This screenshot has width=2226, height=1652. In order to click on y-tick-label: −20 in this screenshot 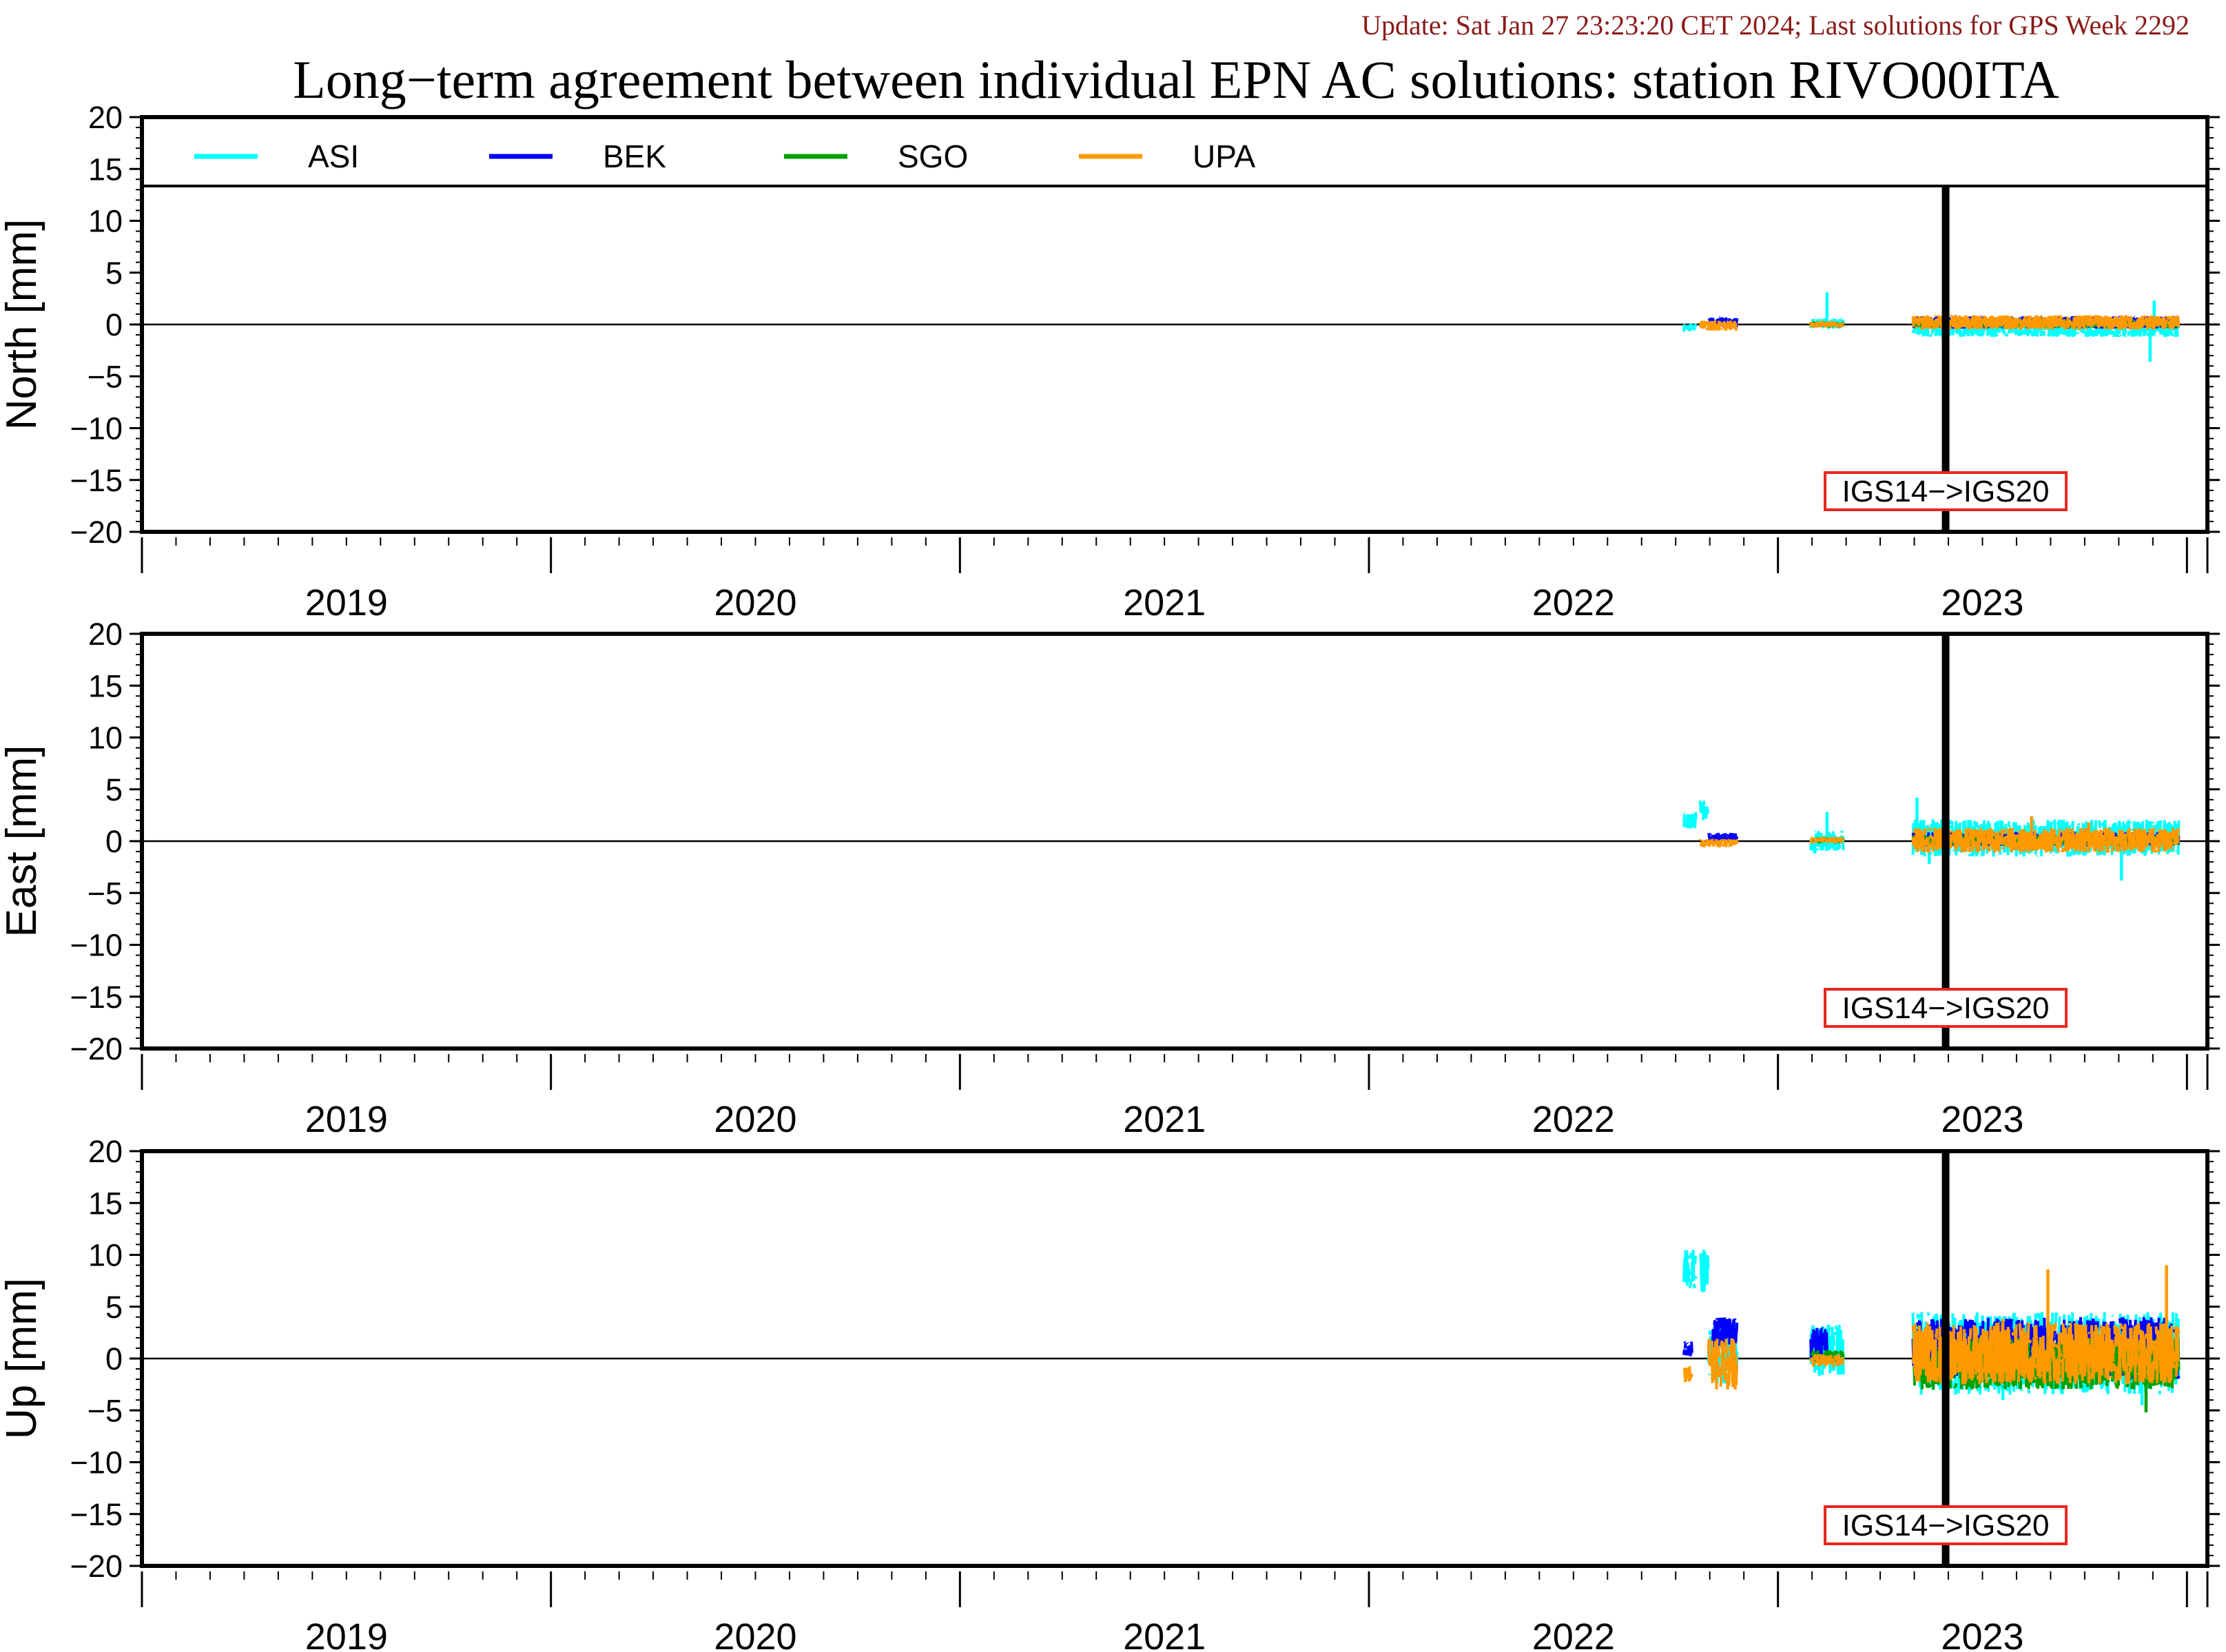, I will do `click(96, 532)`.